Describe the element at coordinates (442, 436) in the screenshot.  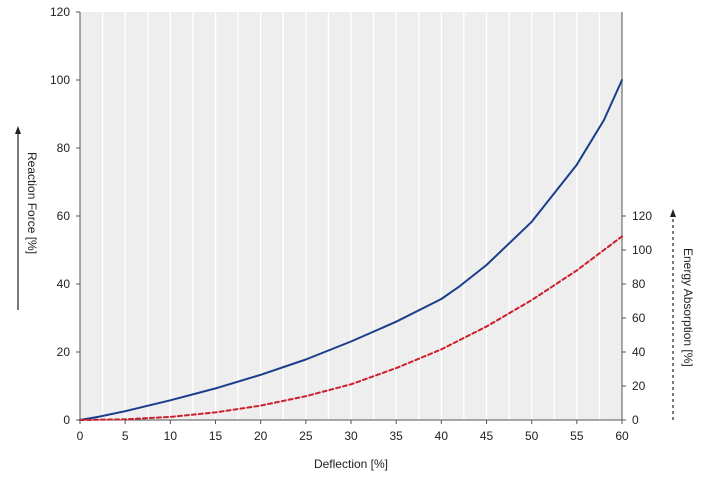
I see `x-tick-label: 40` at that location.